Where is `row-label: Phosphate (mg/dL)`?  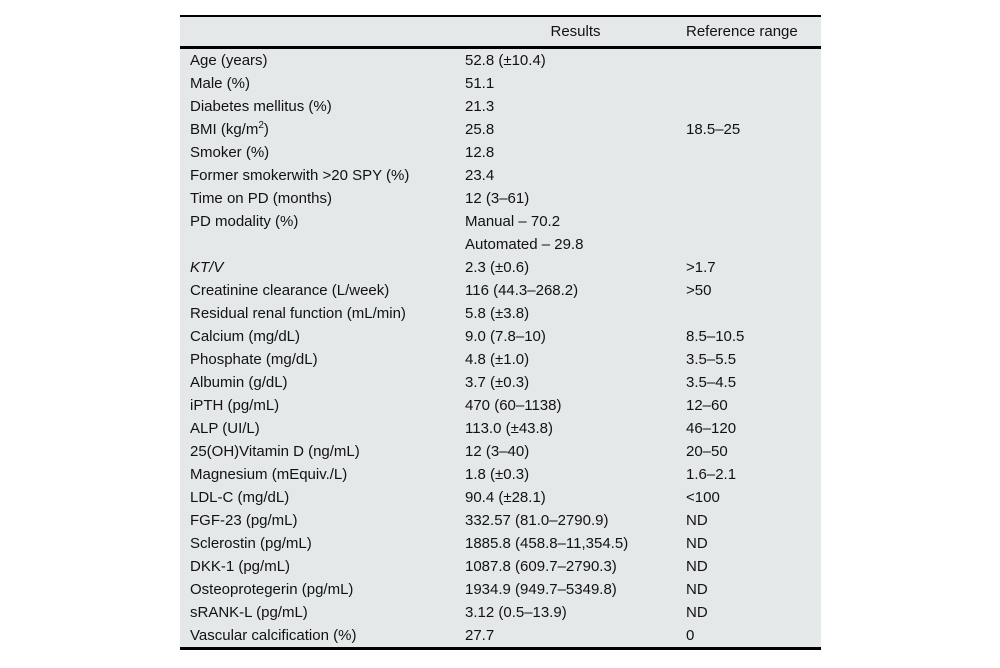 row-label: Phosphate (mg/dL) is located at coordinates (254, 359).